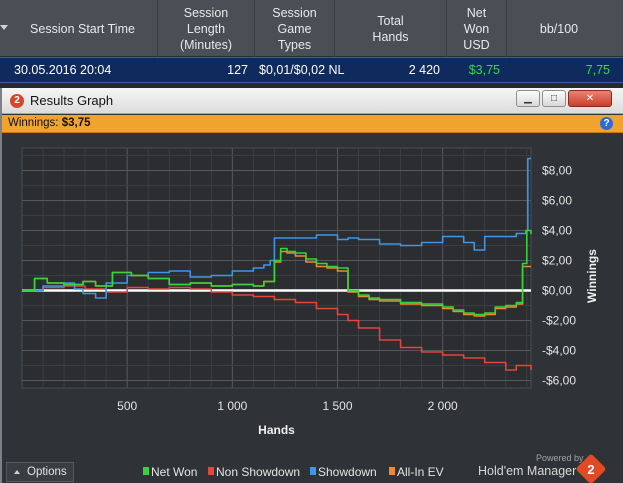 This screenshot has width=623, height=483. Describe the element at coordinates (146, 471) in the screenshot. I see `legend-swatch-net-won` at that location.